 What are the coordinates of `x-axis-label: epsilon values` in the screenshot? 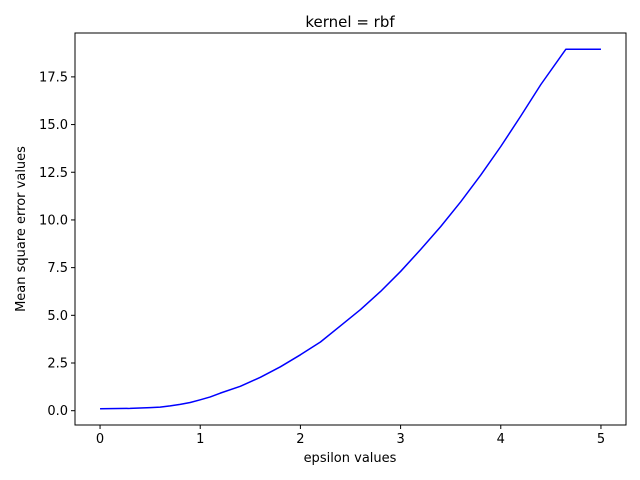 It's located at (350, 458).